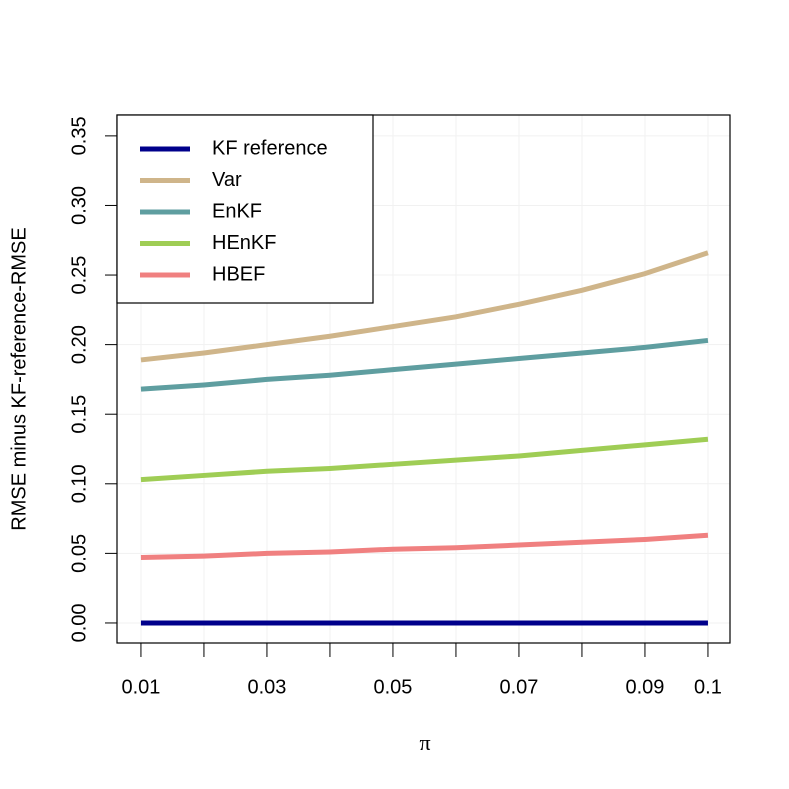 Image resolution: width=789 pixels, height=789 pixels. Describe the element at coordinates (238, 274) in the screenshot. I see `legend-label: HBEF` at that location.